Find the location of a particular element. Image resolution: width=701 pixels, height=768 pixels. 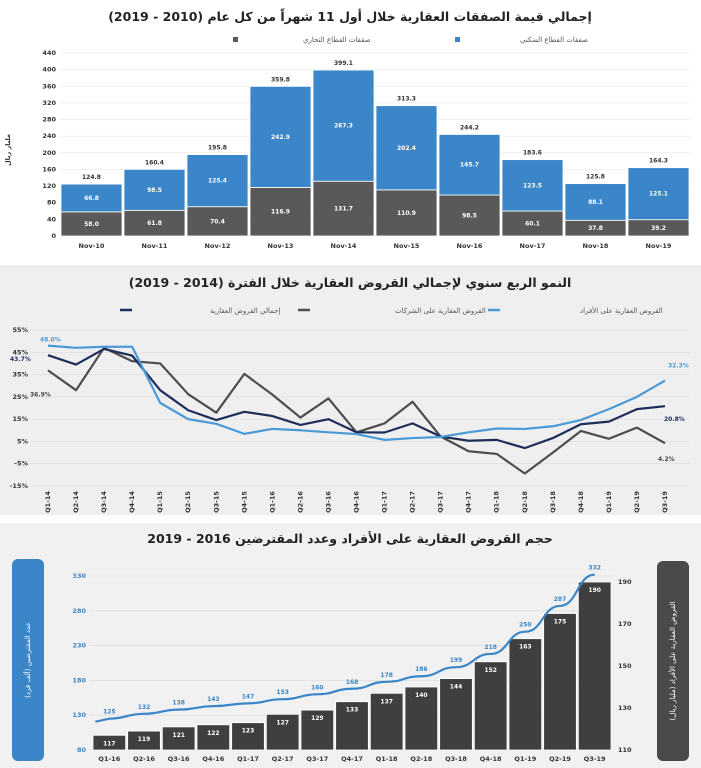

y-tick-label: 0 is located at coordinates (53, 236).